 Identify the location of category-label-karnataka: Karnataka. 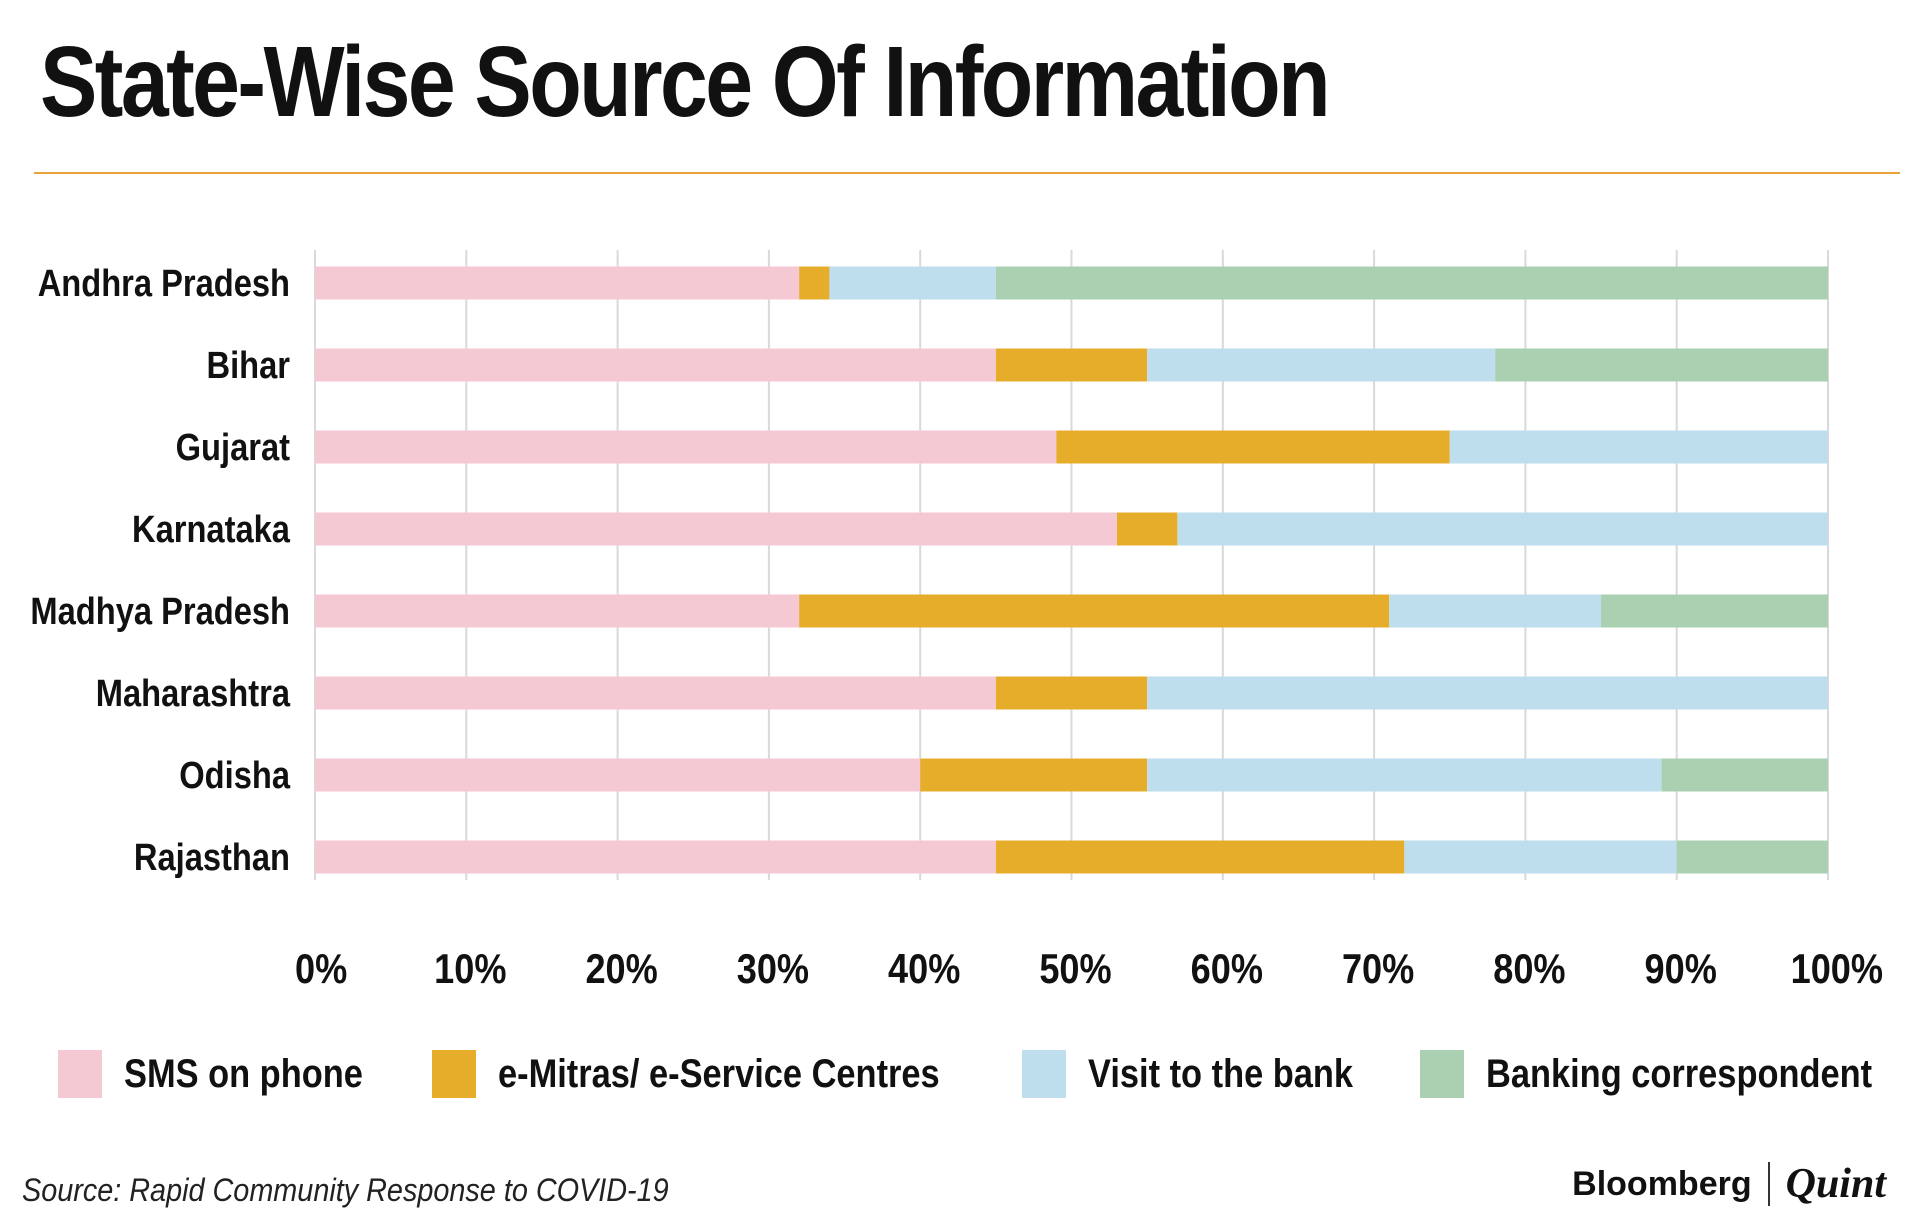
(211, 529).